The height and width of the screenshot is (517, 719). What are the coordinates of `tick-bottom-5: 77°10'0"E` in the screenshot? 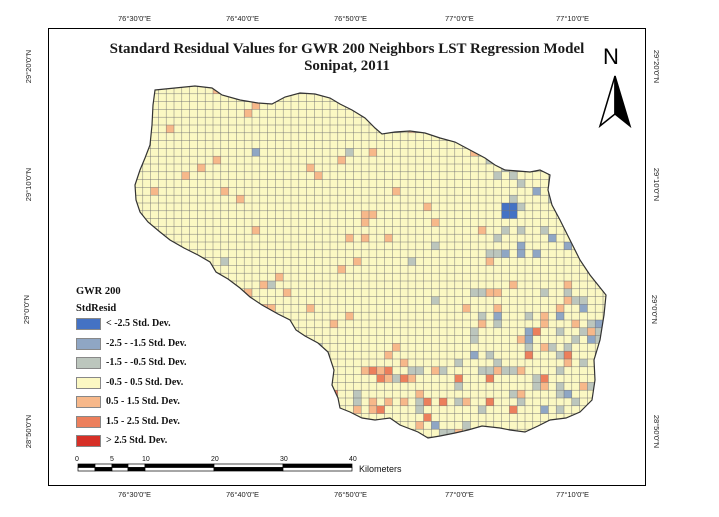 It's located at (572, 494).